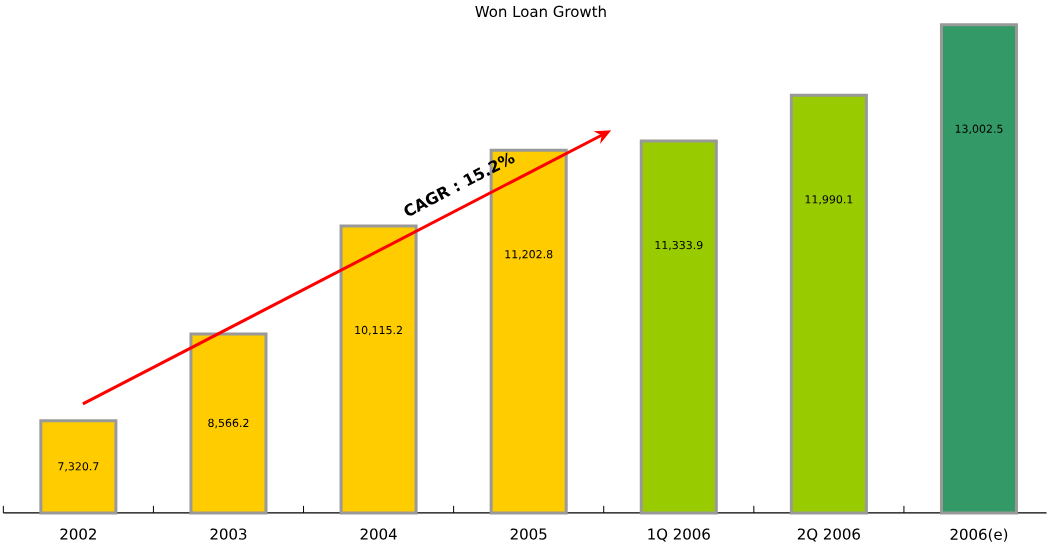 The image size is (1055, 547). Describe the element at coordinates (529, 255) in the screenshot. I see `data-label: 11,202.8` at that location.